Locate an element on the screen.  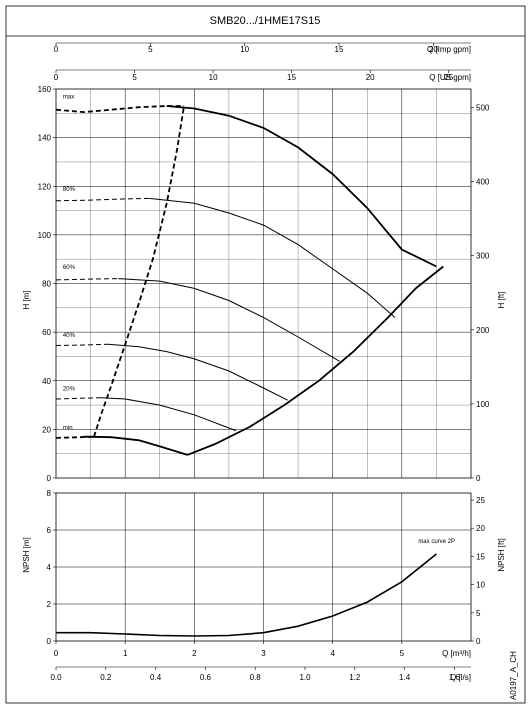
npsh-ft-tick-label: 0 is located at coordinates (478, 641).